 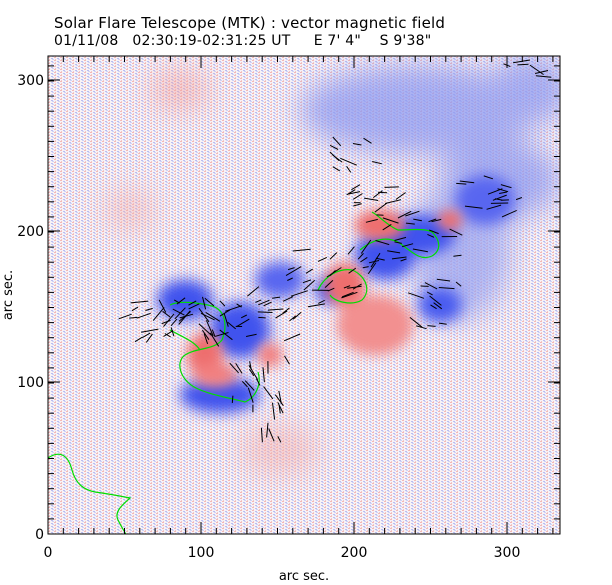 I want to click on x-tick-label: 200, so click(x=354, y=553).